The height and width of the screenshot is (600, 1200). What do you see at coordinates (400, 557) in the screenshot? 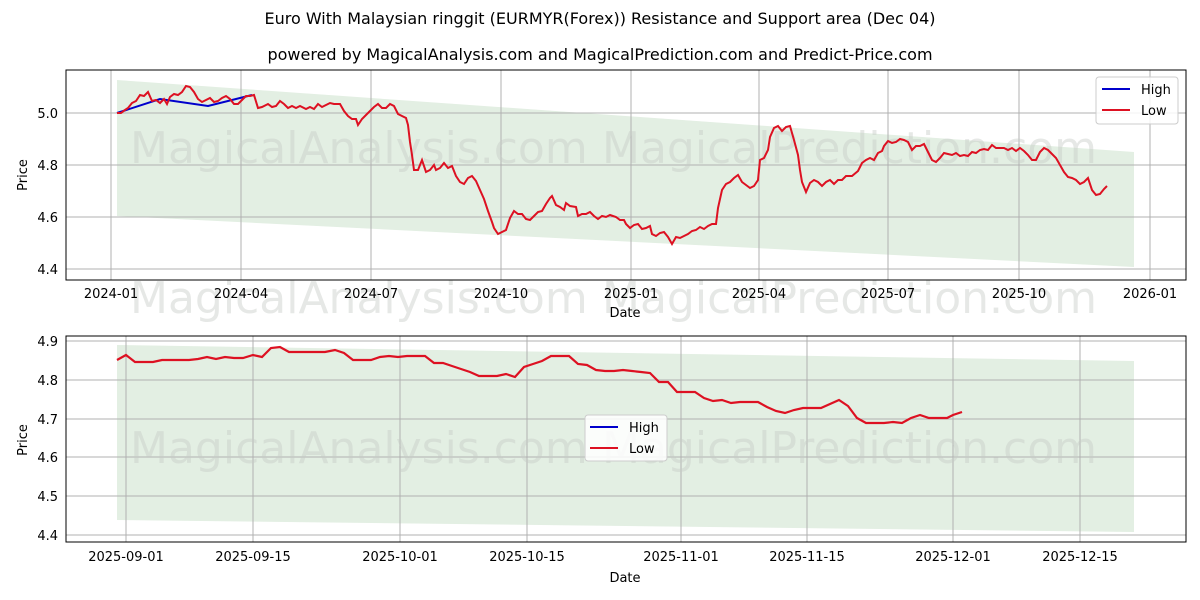
I see `x-tick-label: 2025-10-01` at bounding box center [400, 557].